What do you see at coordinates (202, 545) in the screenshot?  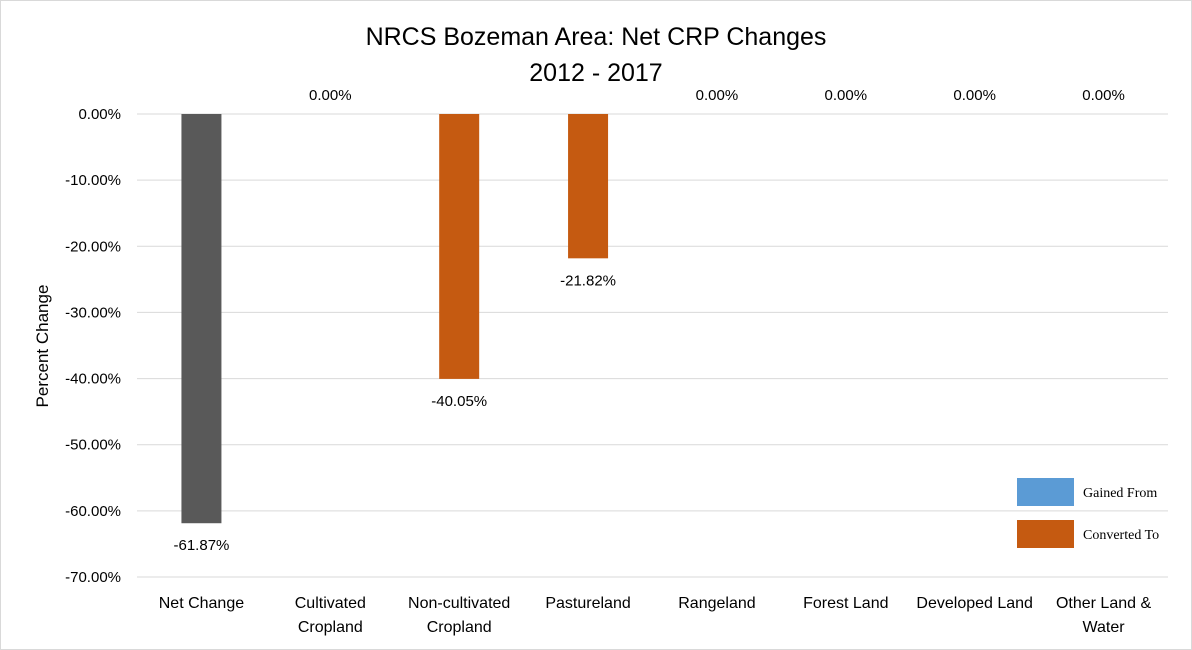 I see `data-label: -61.87%` at bounding box center [202, 545].